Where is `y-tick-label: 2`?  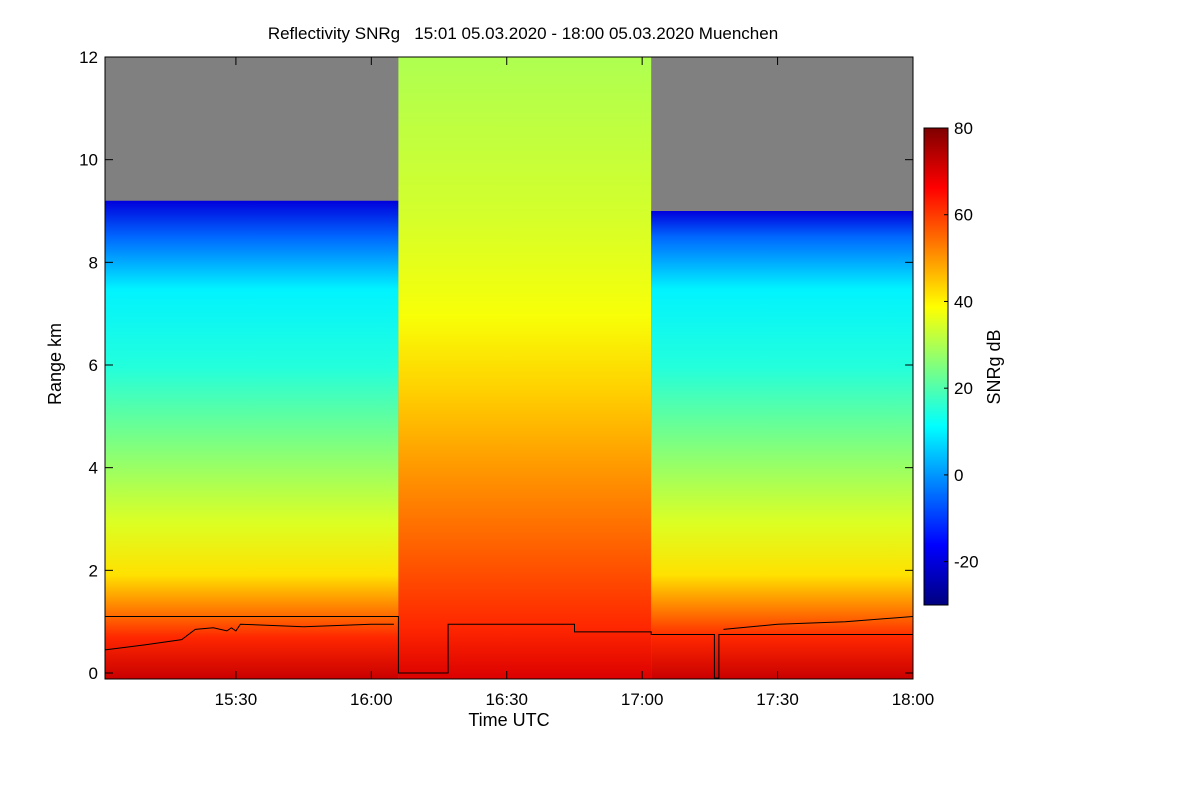 y-tick-label: 2 is located at coordinates (93, 570).